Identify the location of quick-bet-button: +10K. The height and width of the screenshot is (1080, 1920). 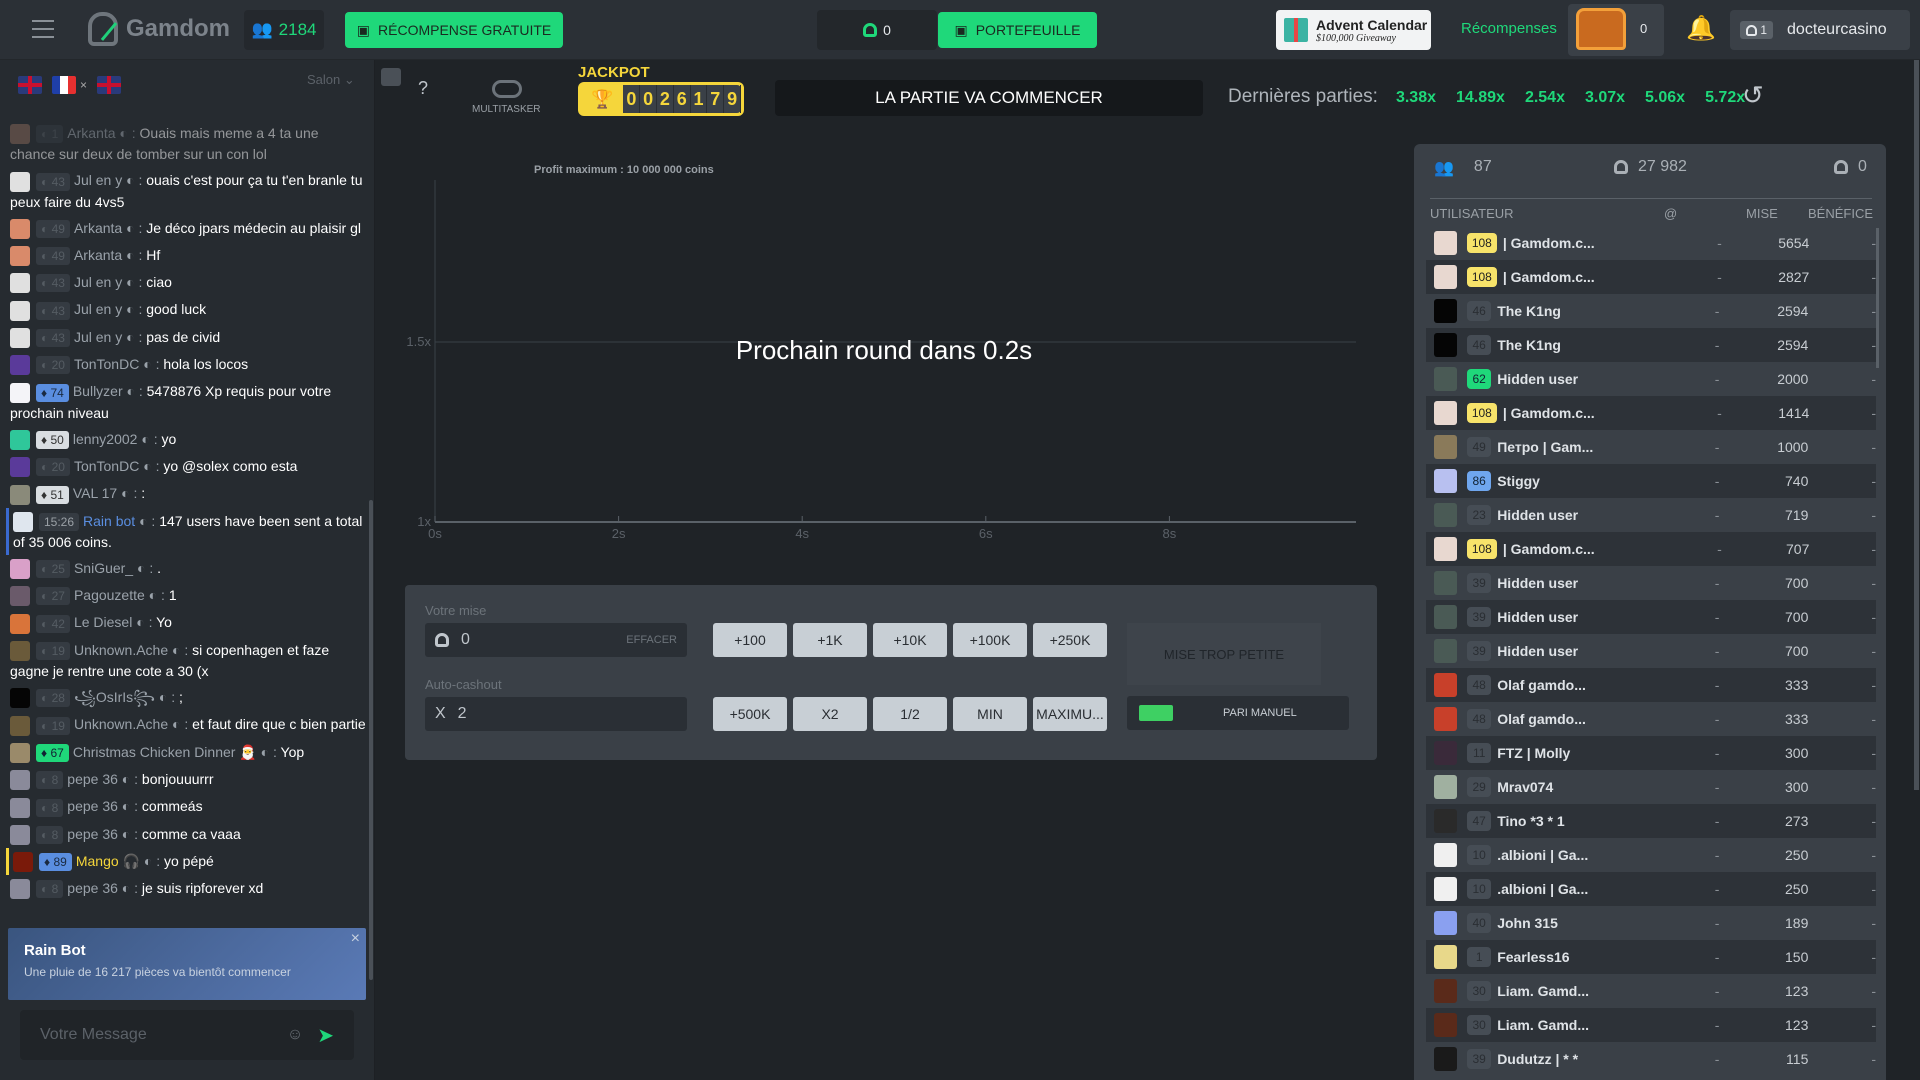
(910, 640).